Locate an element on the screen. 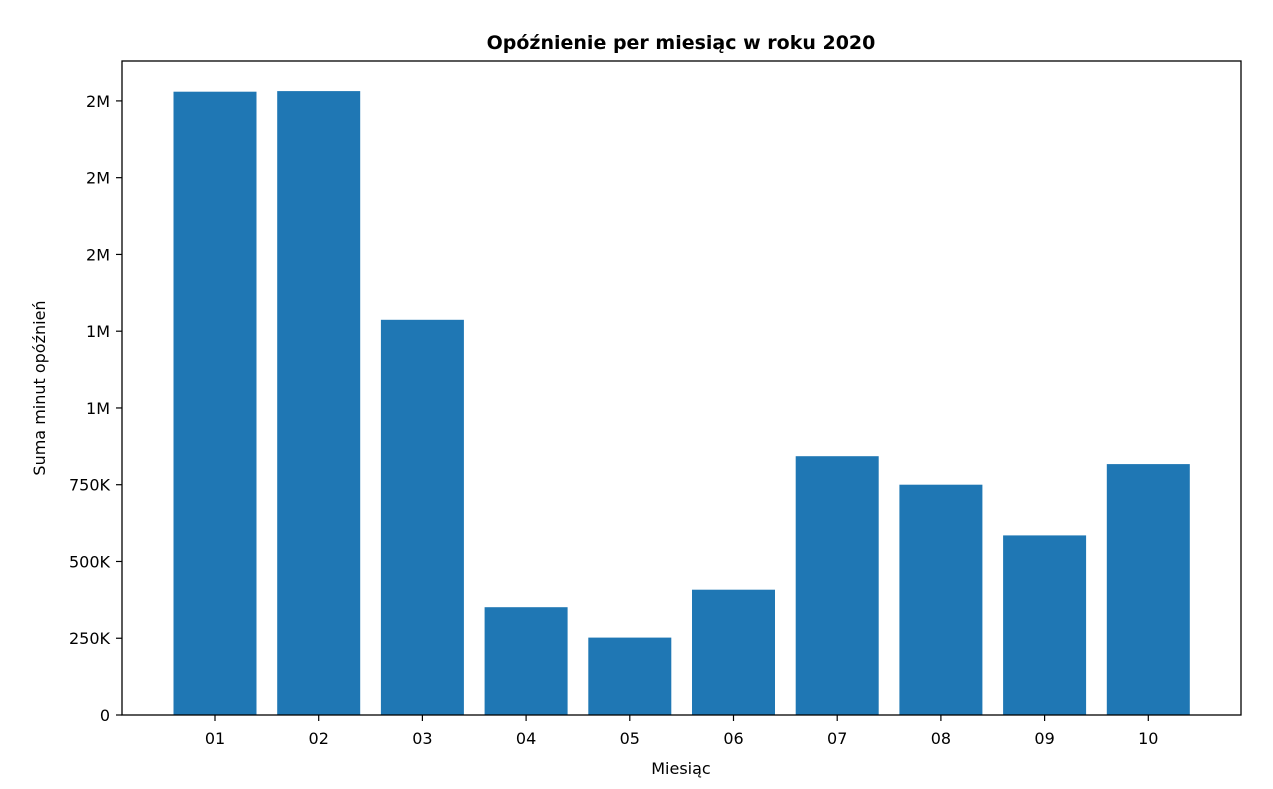 The width and height of the screenshot is (1273, 789). x-tick-label: 03 is located at coordinates (422, 738).